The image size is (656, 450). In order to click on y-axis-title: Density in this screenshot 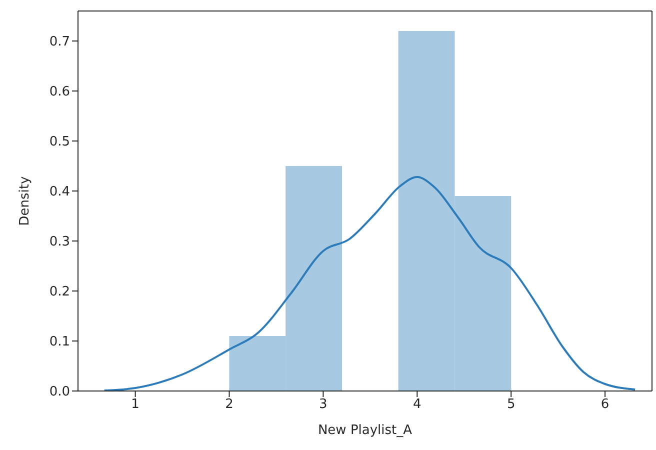, I will do `click(25, 201)`.